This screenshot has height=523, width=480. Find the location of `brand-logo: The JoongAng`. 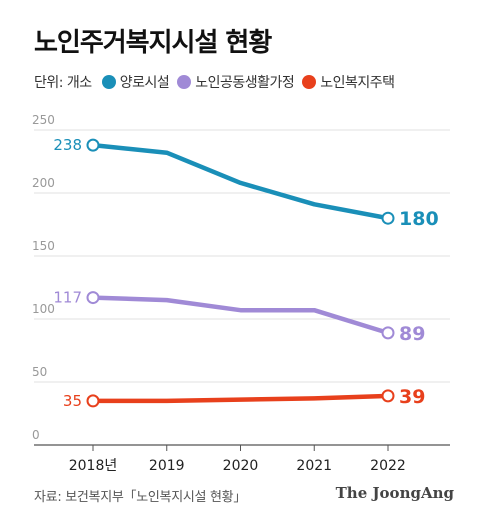

brand-logo: The JoongAng is located at coordinates (394, 493).